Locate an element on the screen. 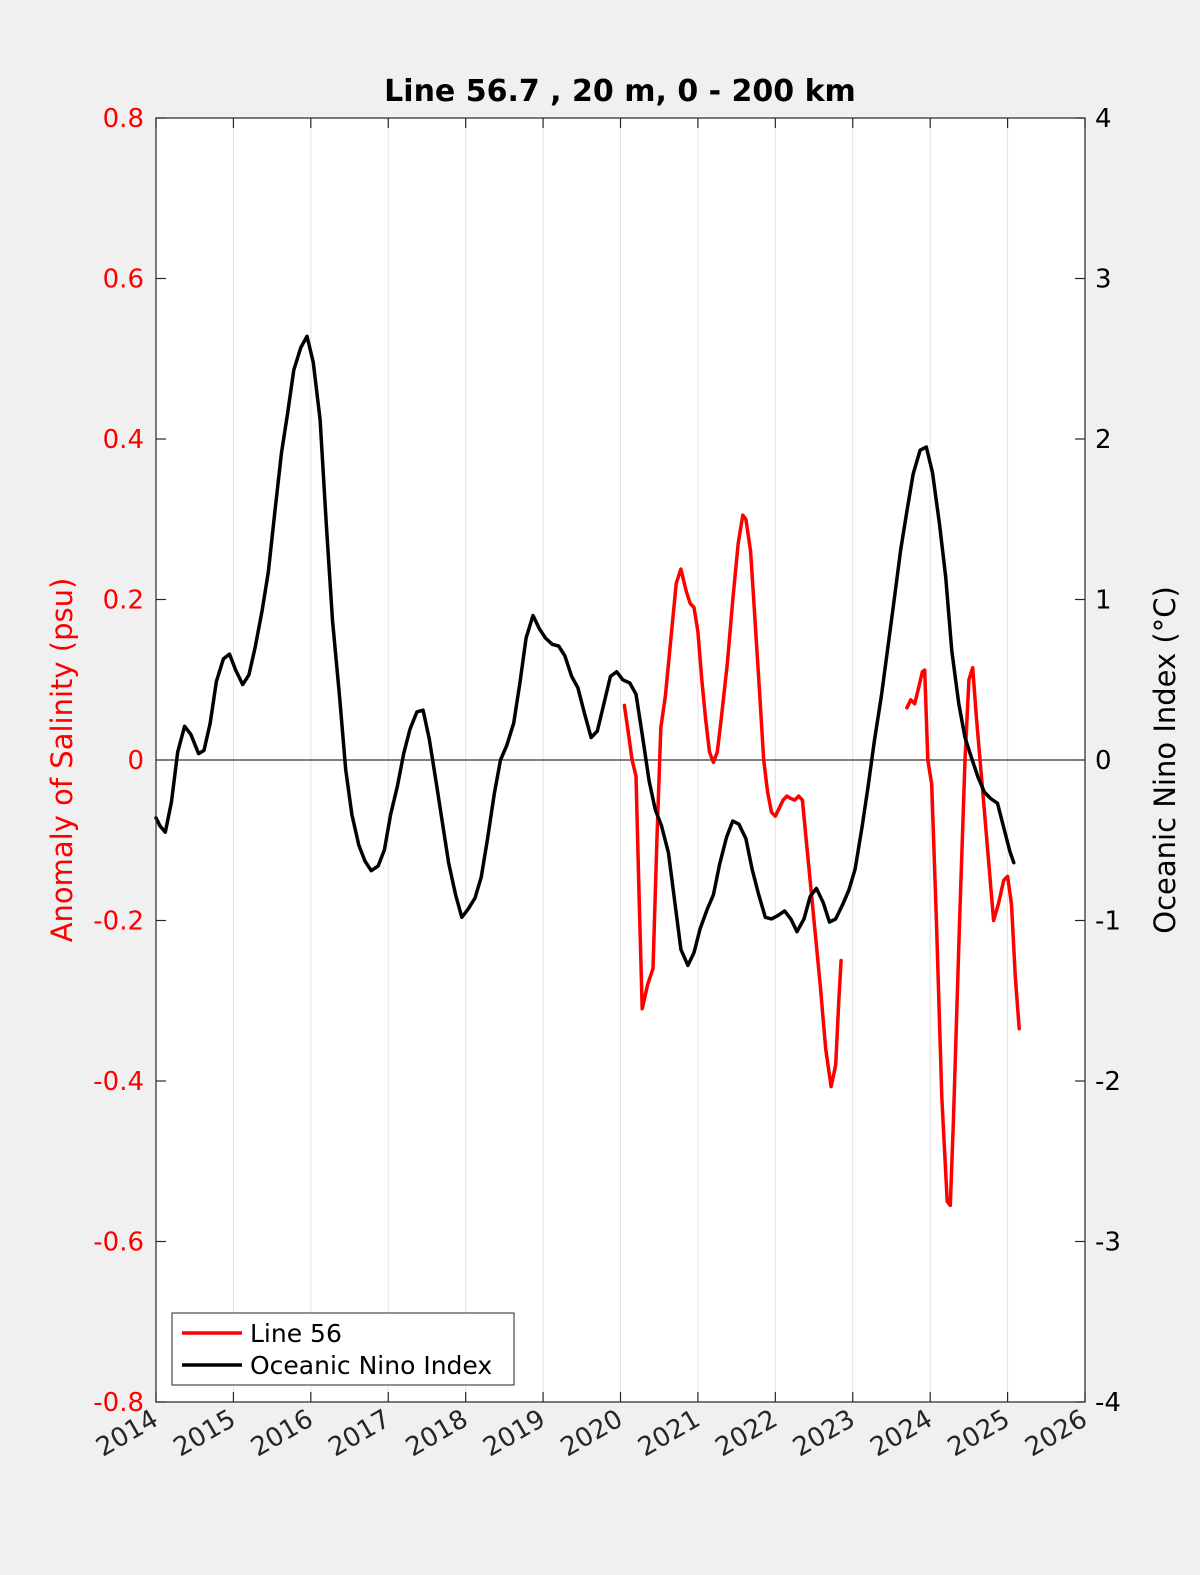  x-tick-label-2022: 2022 is located at coordinates (747, 1433).